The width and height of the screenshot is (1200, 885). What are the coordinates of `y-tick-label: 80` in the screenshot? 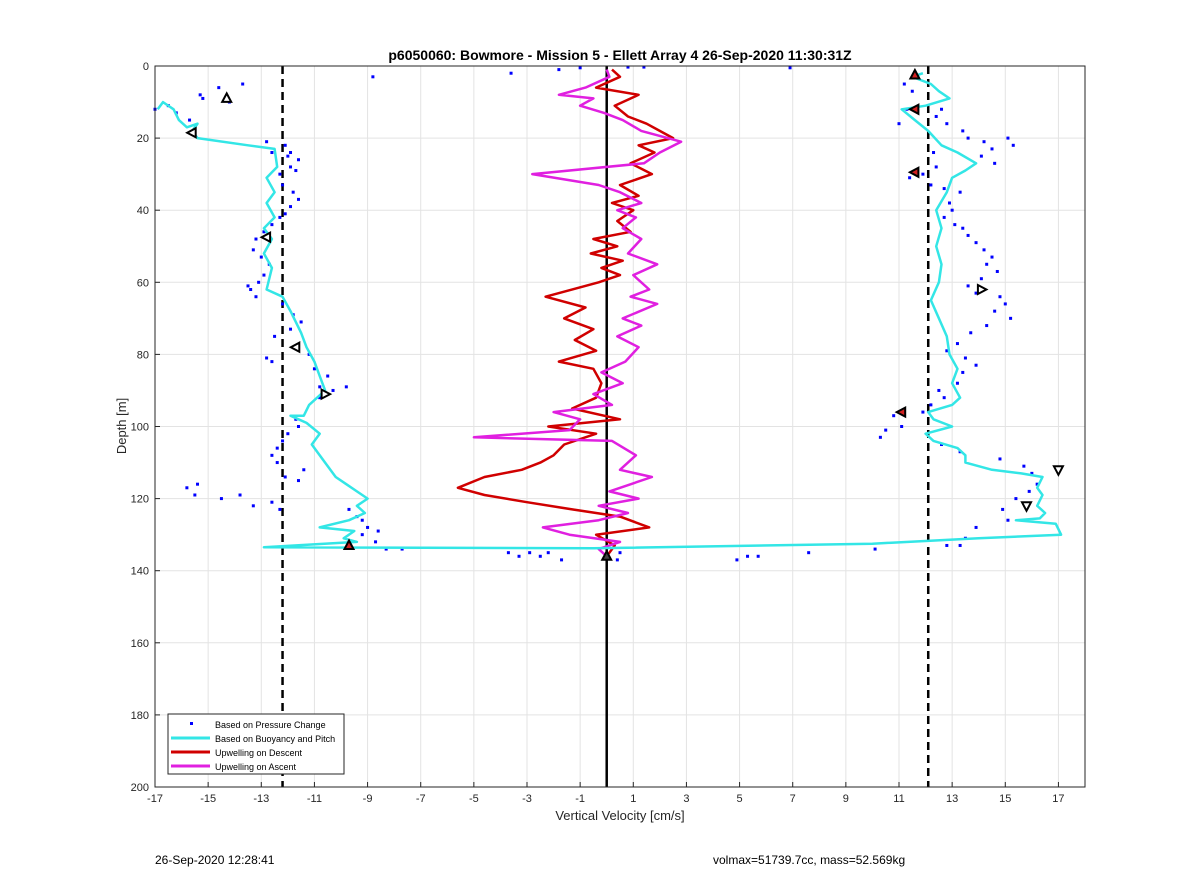 It's located at (143, 355).